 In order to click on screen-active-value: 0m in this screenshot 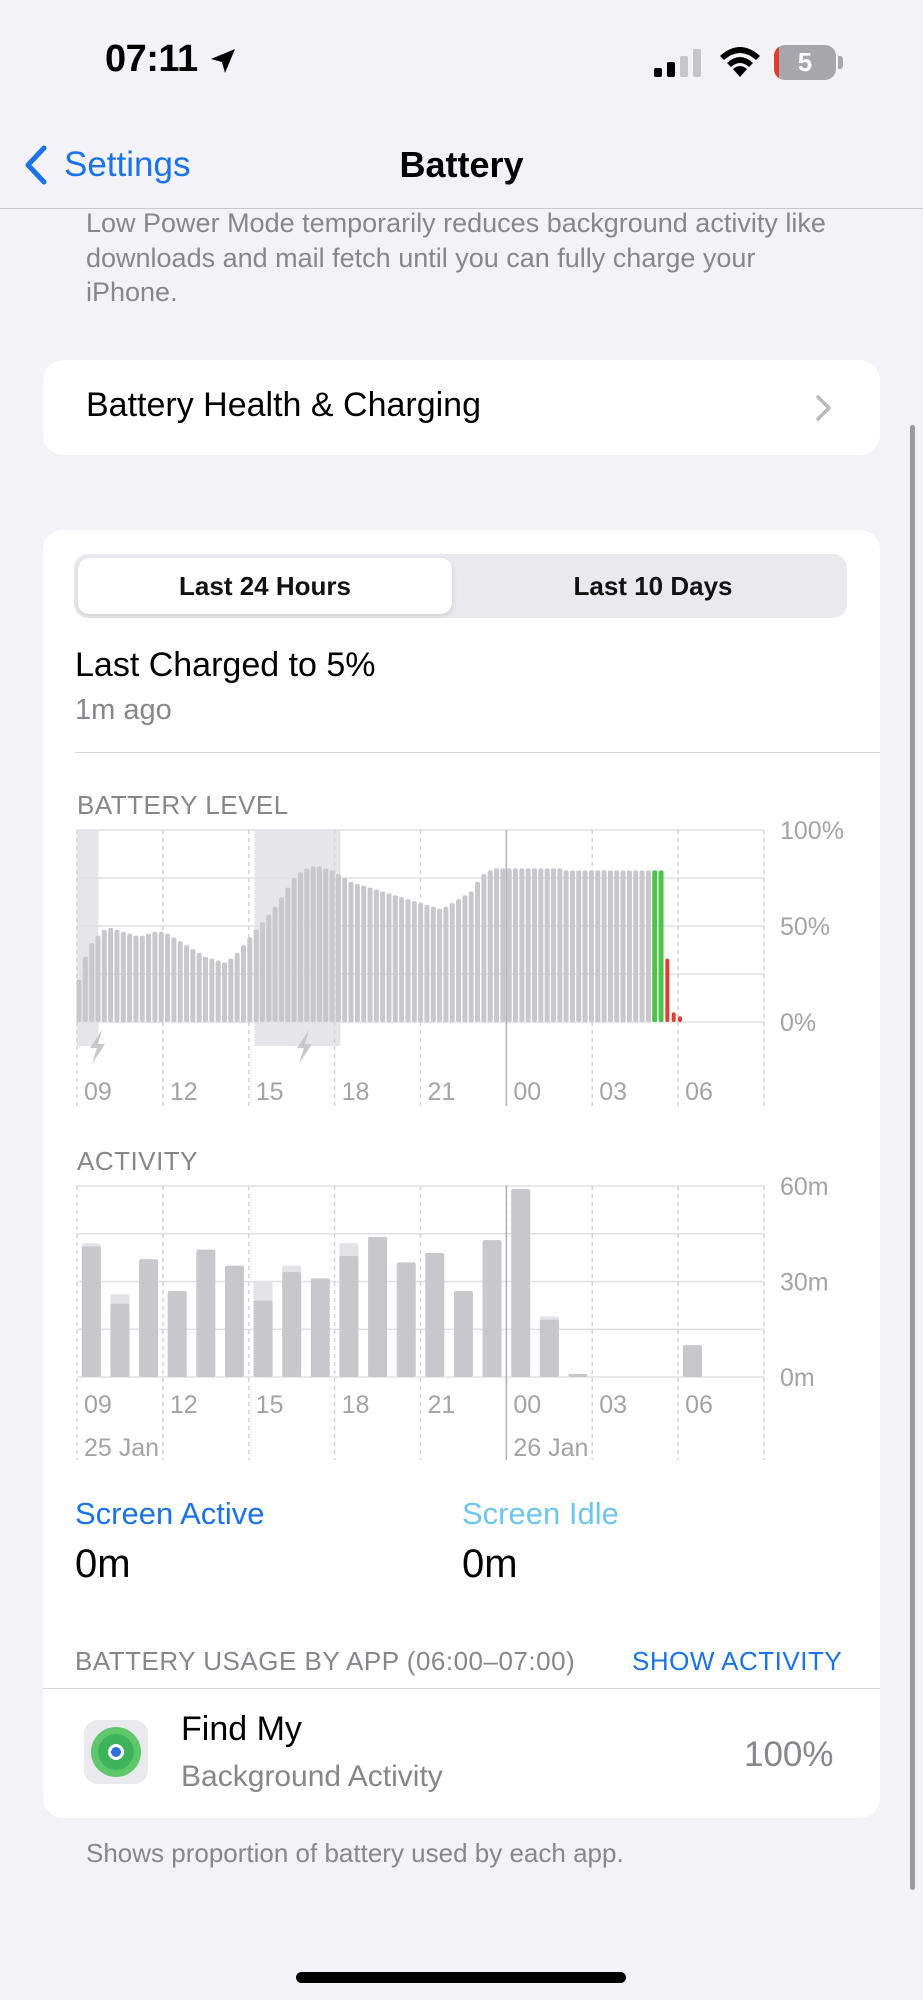, I will do `click(103, 1564)`.